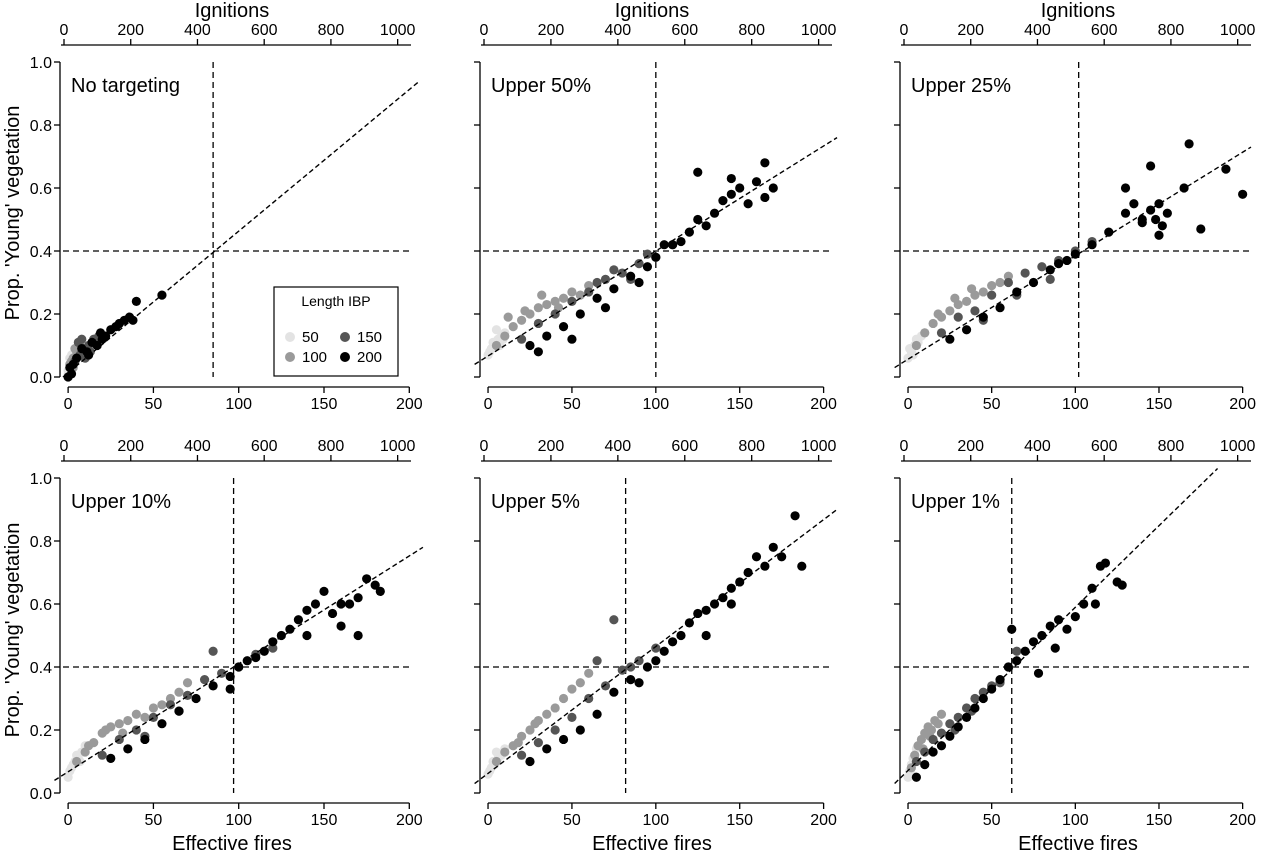 The image size is (1261, 853). I want to click on legend-box, so click(336, 331).